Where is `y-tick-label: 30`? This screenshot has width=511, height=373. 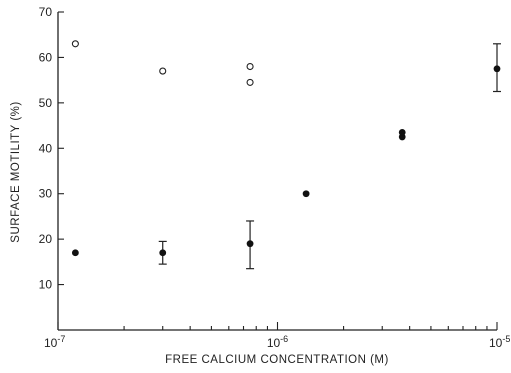 y-tick-label: 30 is located at coordinates (46, 194).